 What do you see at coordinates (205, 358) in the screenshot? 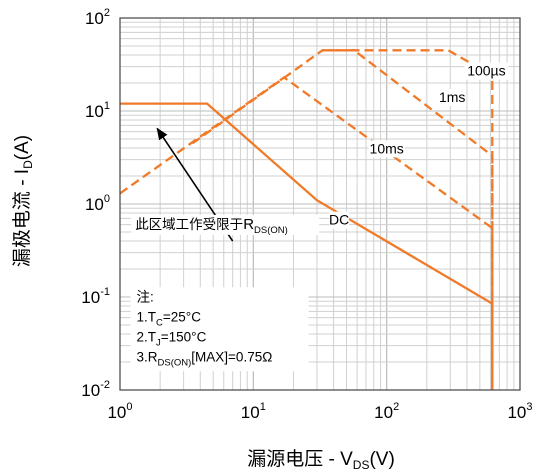
I see `note-line: 3.RDS(ON)[MAX]=0.75Ω` at bounding box center [205, 358].